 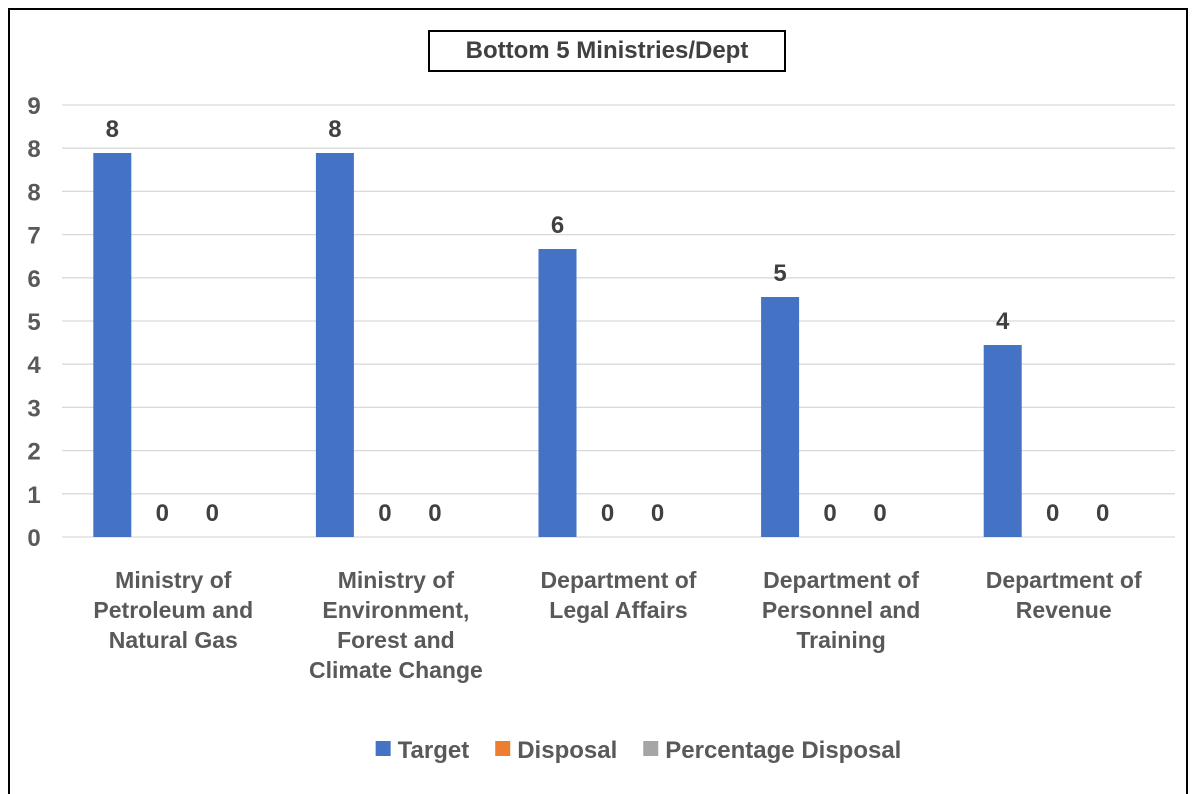 I want to click on y-tick-label: 3, so click(x=33, y=408).